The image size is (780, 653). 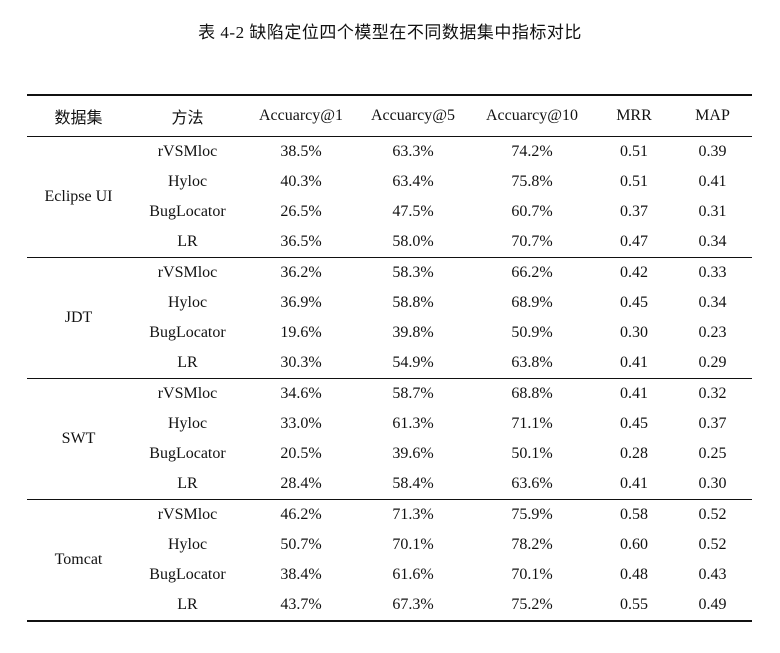 What do you see at coordinates (532, 363) in the screenshot?
I see `accuracy-10-cell: 63.8%` at bounding box center [532, 363].